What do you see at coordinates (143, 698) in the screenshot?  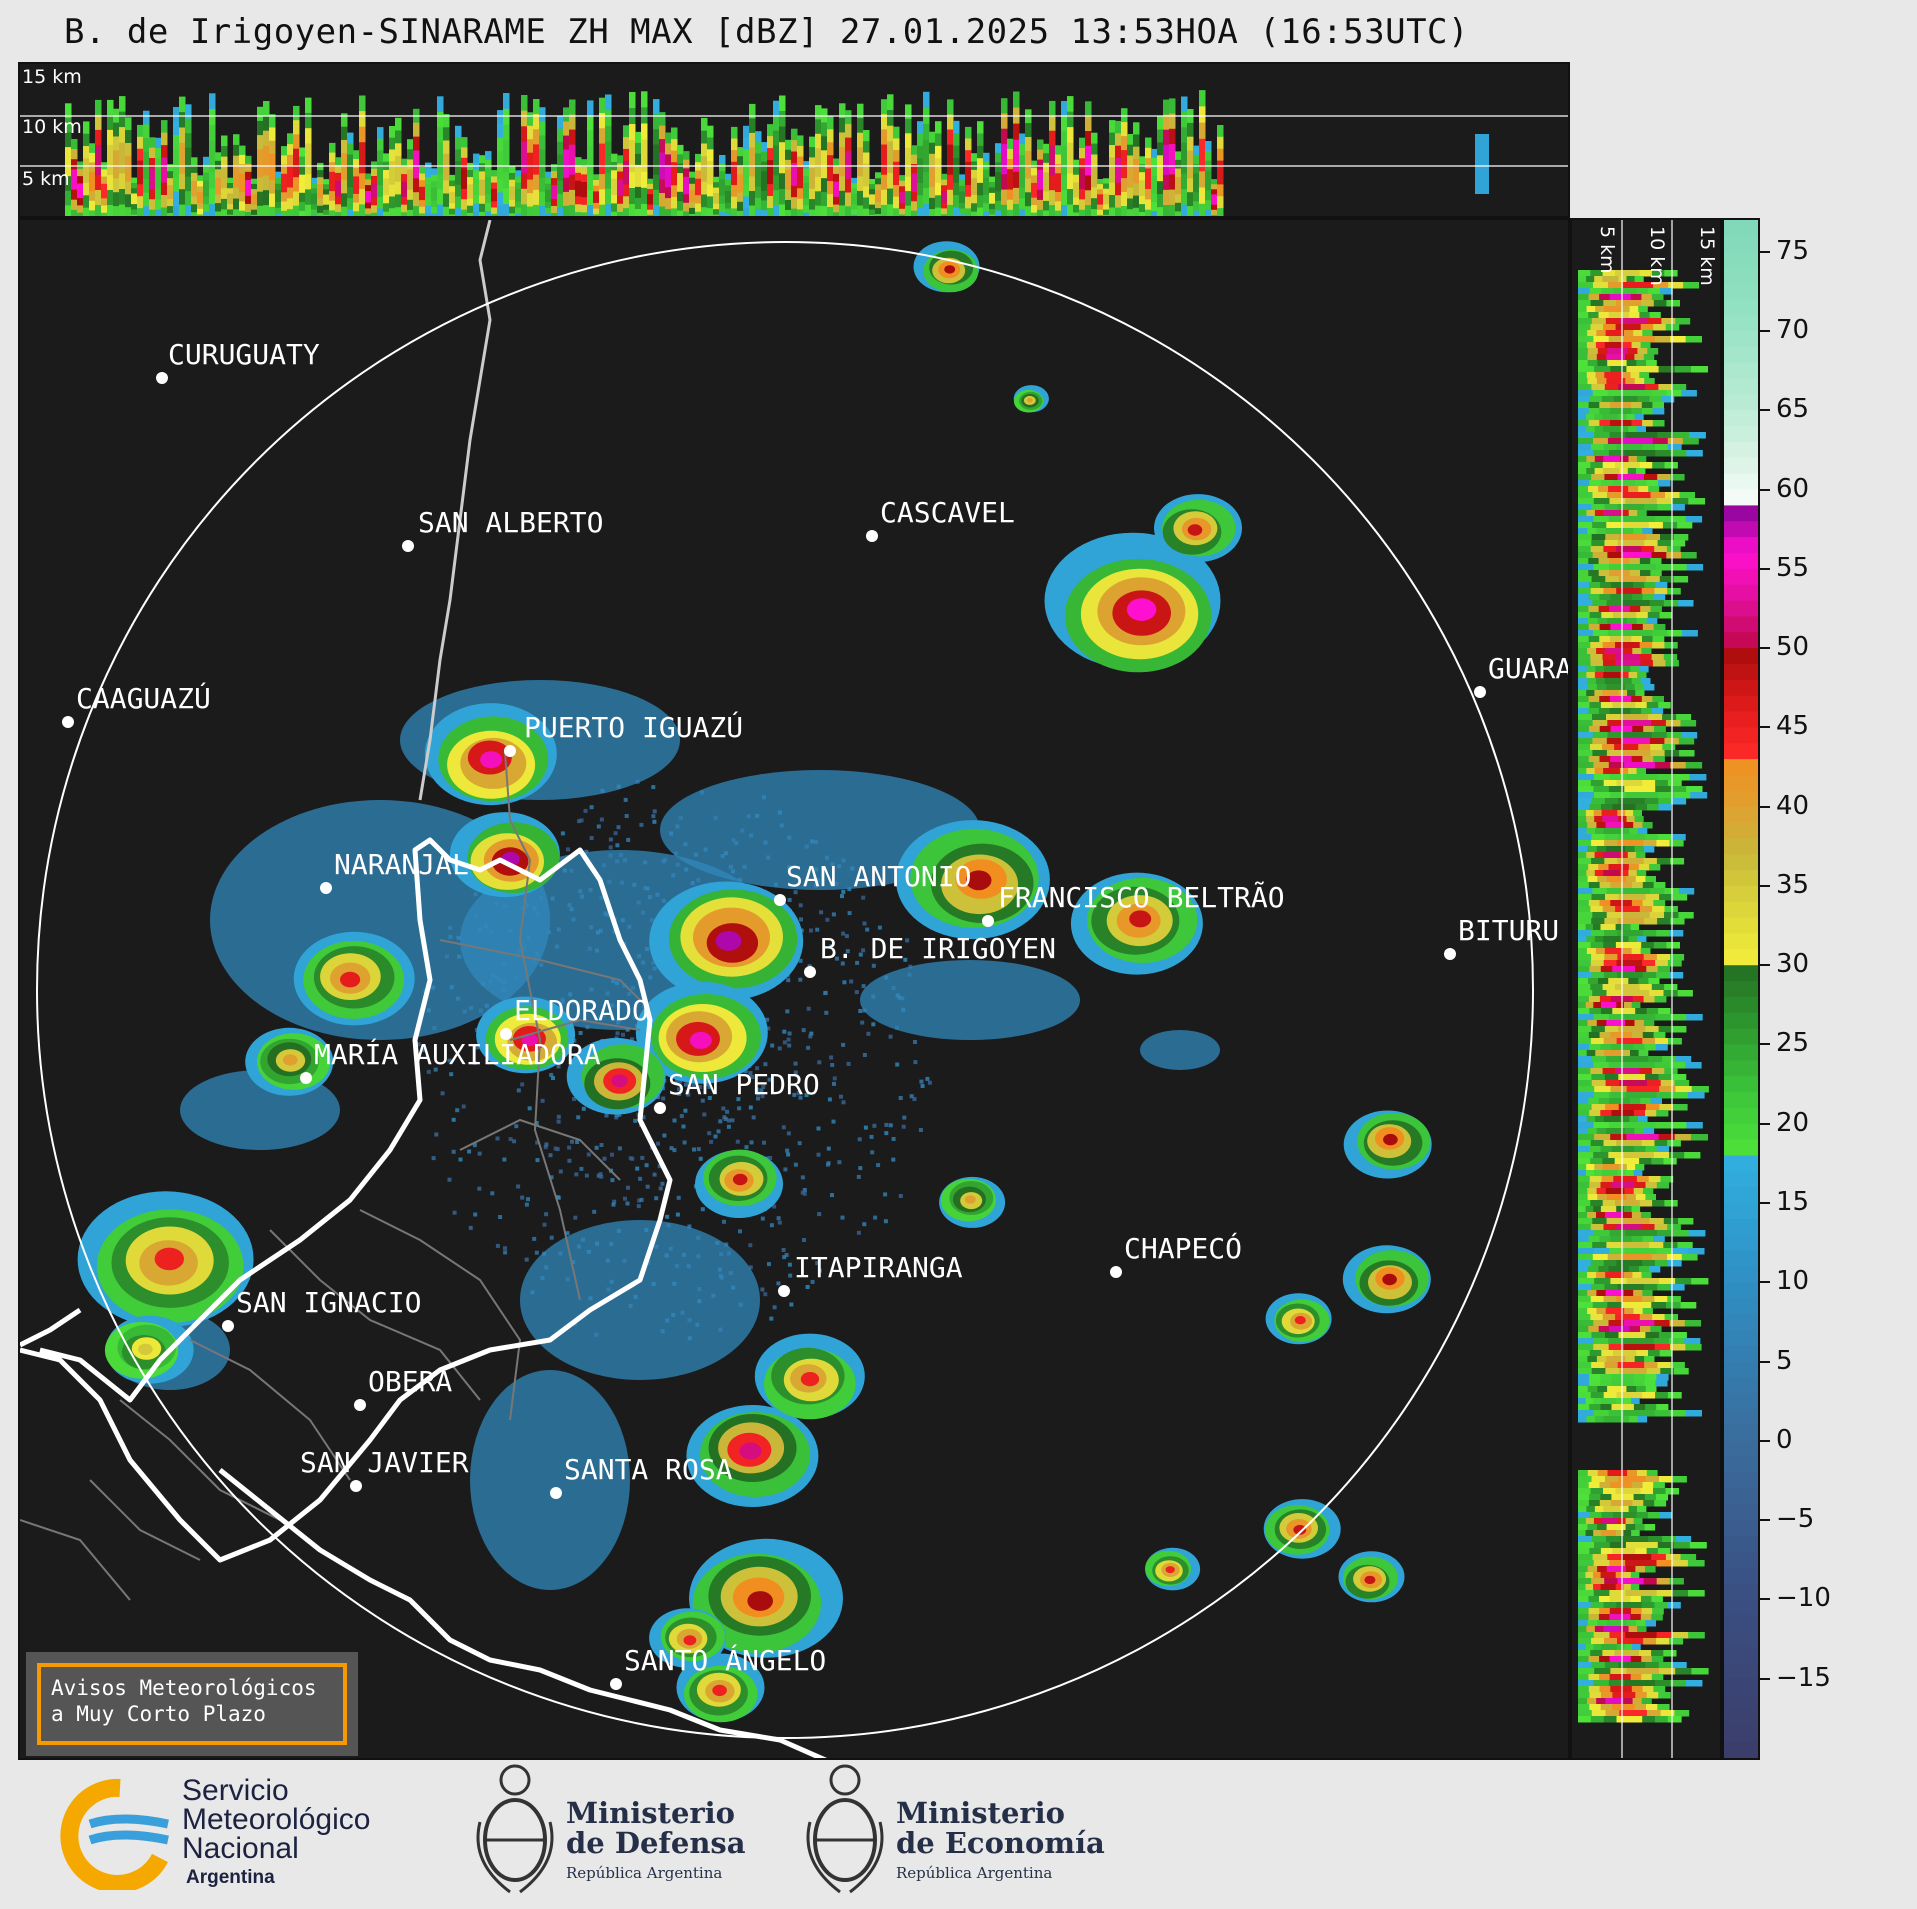 I see `city-label: CAAGUAZÚ` at bounding box center [143, 698].